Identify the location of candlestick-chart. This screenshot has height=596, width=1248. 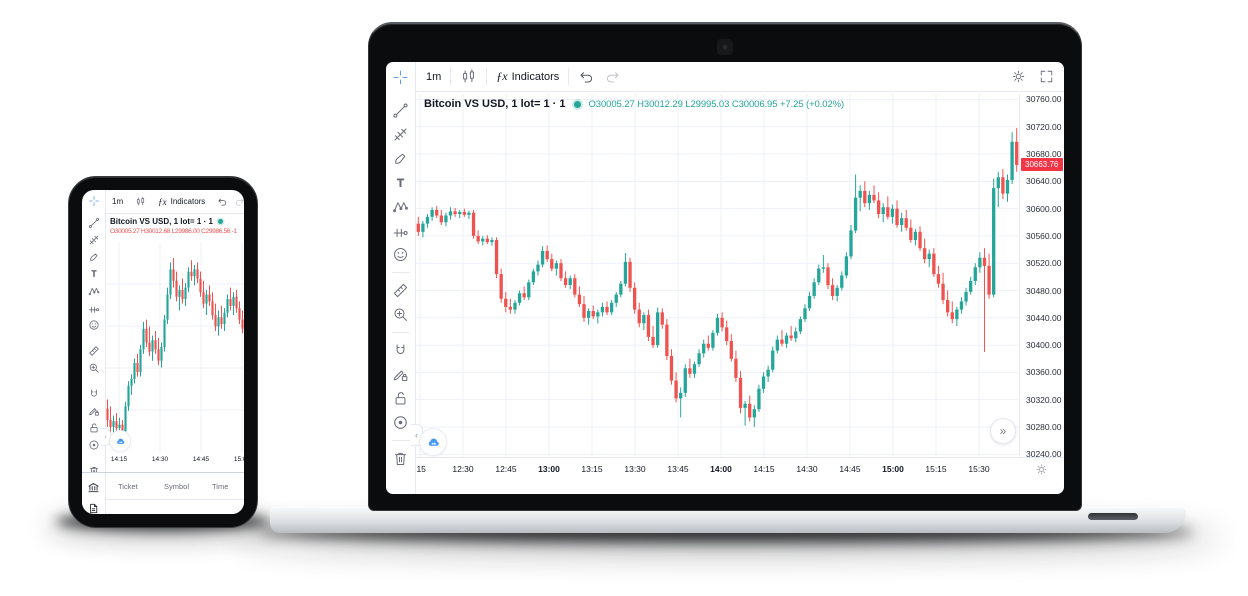
(175, 347).